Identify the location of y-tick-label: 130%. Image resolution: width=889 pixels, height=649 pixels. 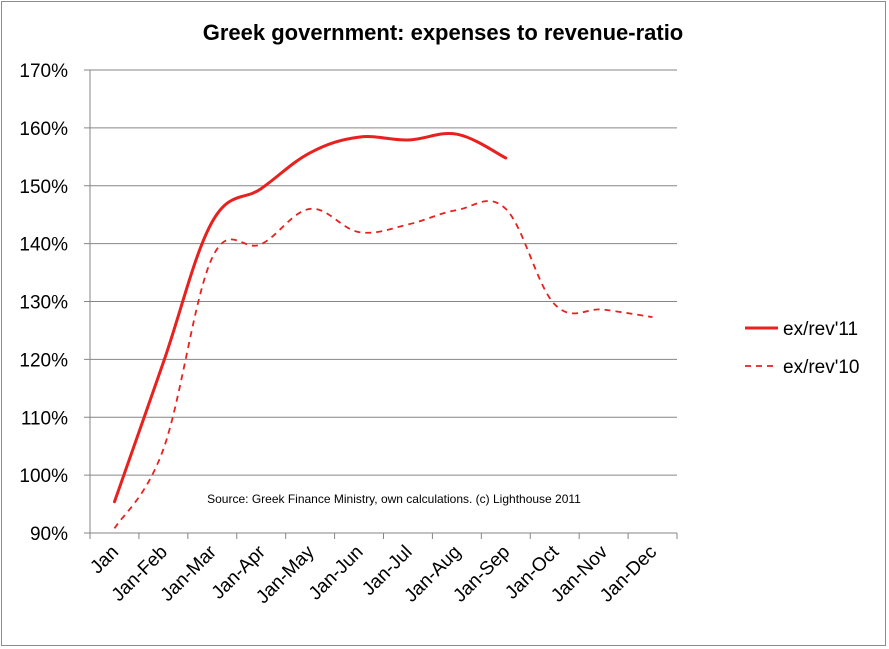
(43, 303).